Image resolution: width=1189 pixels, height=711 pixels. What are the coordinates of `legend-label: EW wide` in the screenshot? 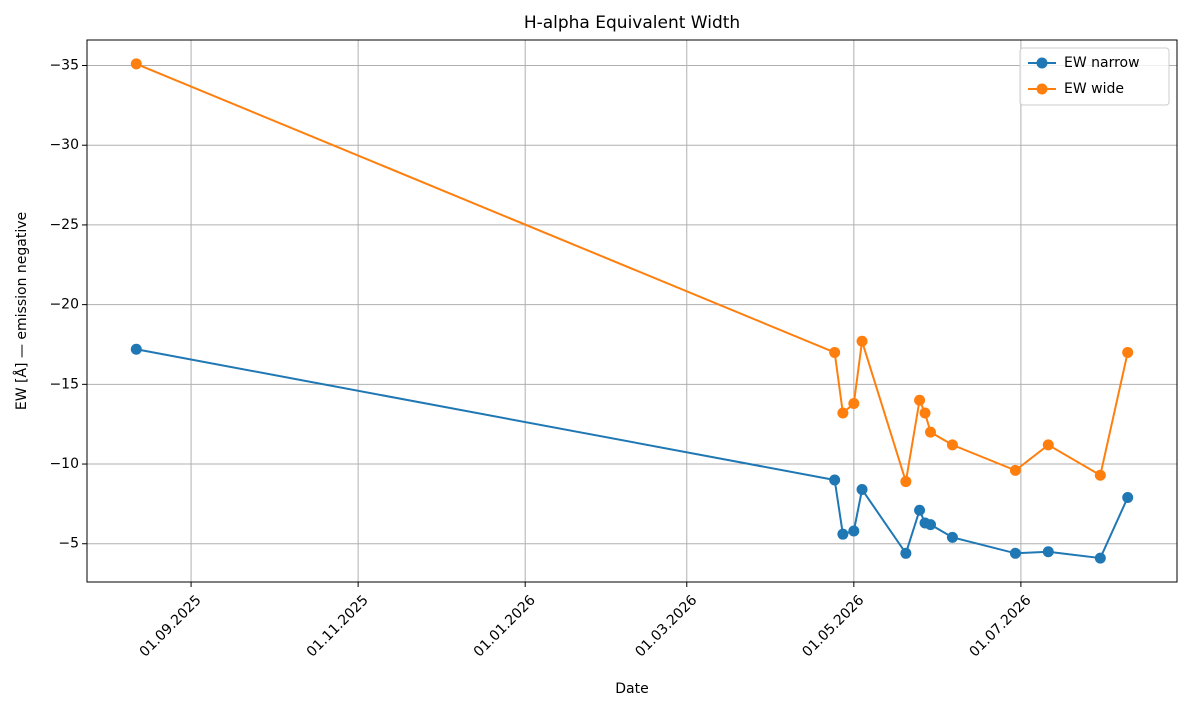 It's located at (1094, 89).